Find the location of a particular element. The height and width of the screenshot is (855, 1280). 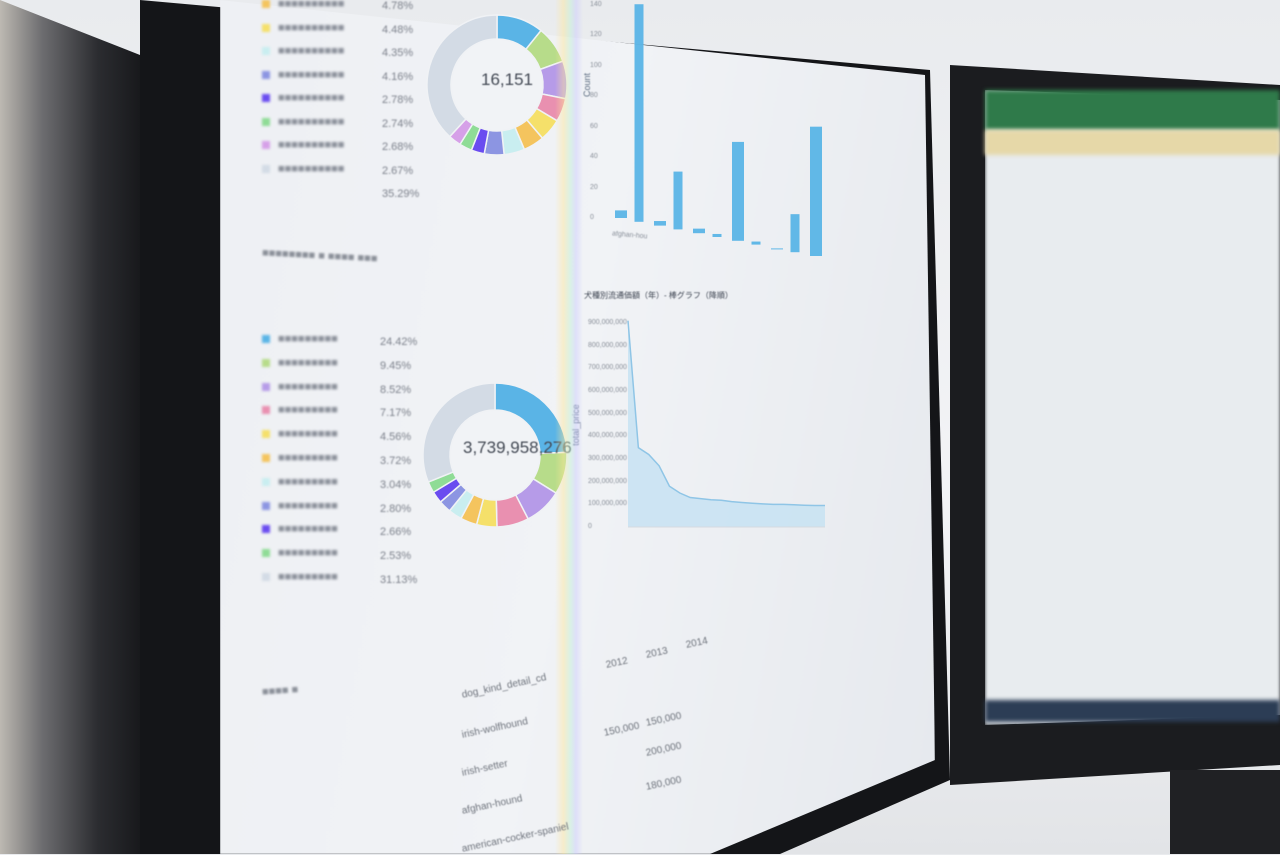

legend-percent: 7.17% is located at coordinates (396, 413).